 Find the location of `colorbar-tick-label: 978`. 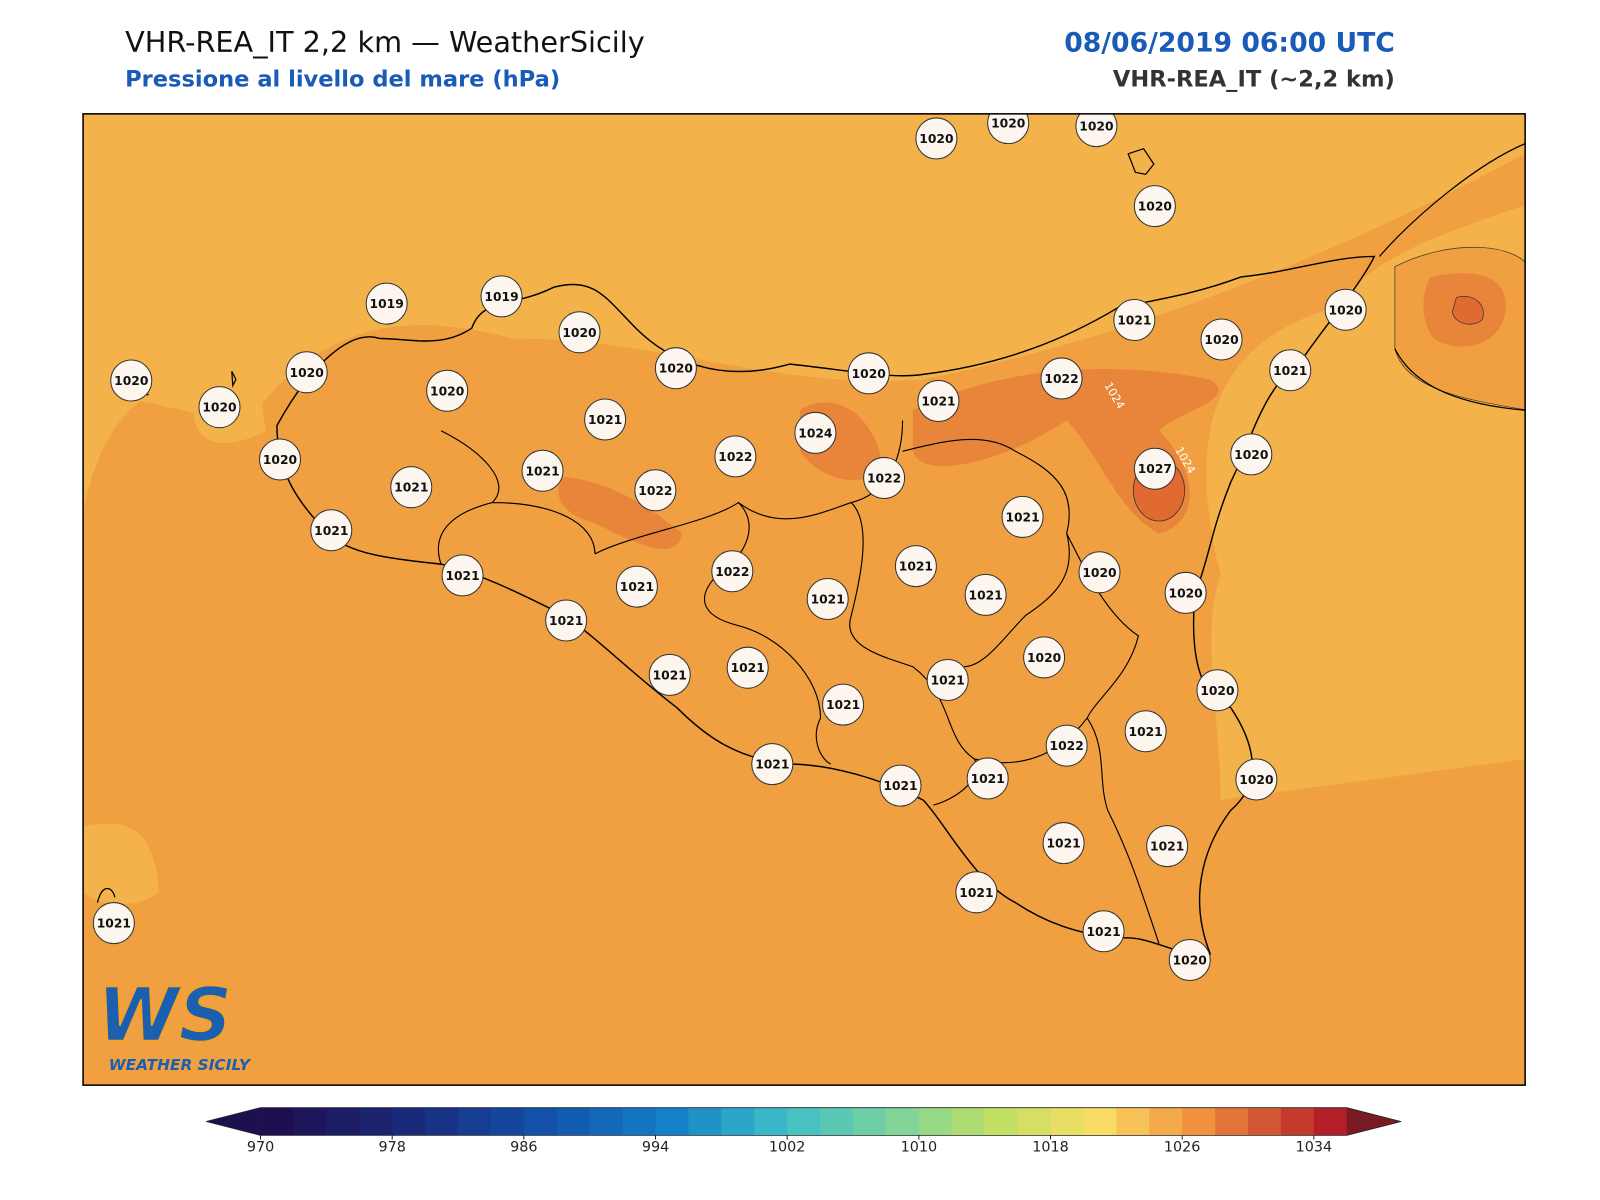

colorbar-tick-label: 978 is located at coordinates (391, 1148).